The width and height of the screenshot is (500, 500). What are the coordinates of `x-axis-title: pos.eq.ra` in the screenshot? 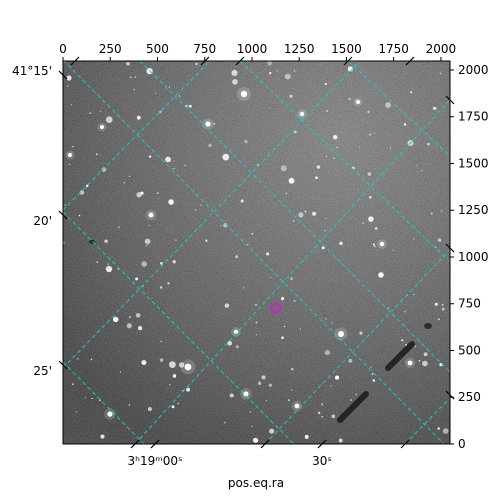 It's located at (256, 483).